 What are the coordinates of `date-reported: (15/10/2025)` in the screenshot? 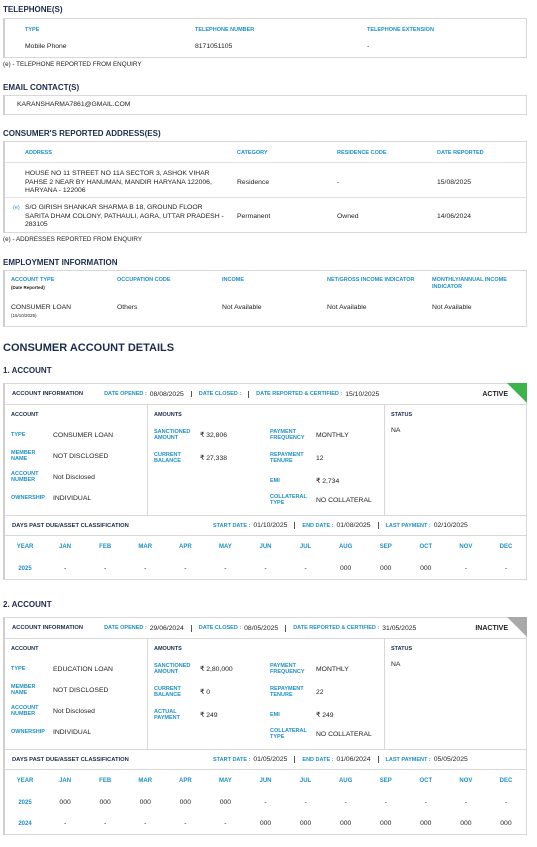 It's located at (24, 315).